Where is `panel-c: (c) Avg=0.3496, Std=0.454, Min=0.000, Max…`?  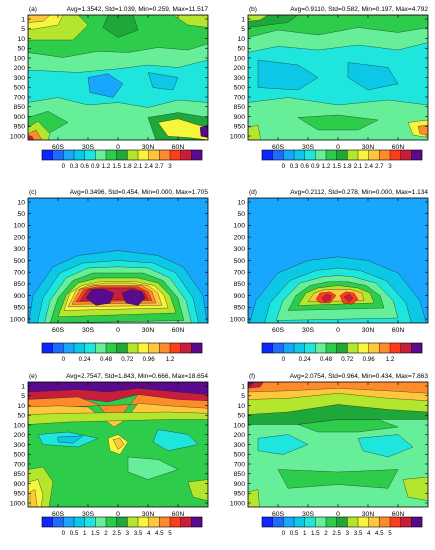 panel-c: (c) Avg=0.3496, Std=0.454, Min=0.000, Max… is located at coordinates (109, 276).